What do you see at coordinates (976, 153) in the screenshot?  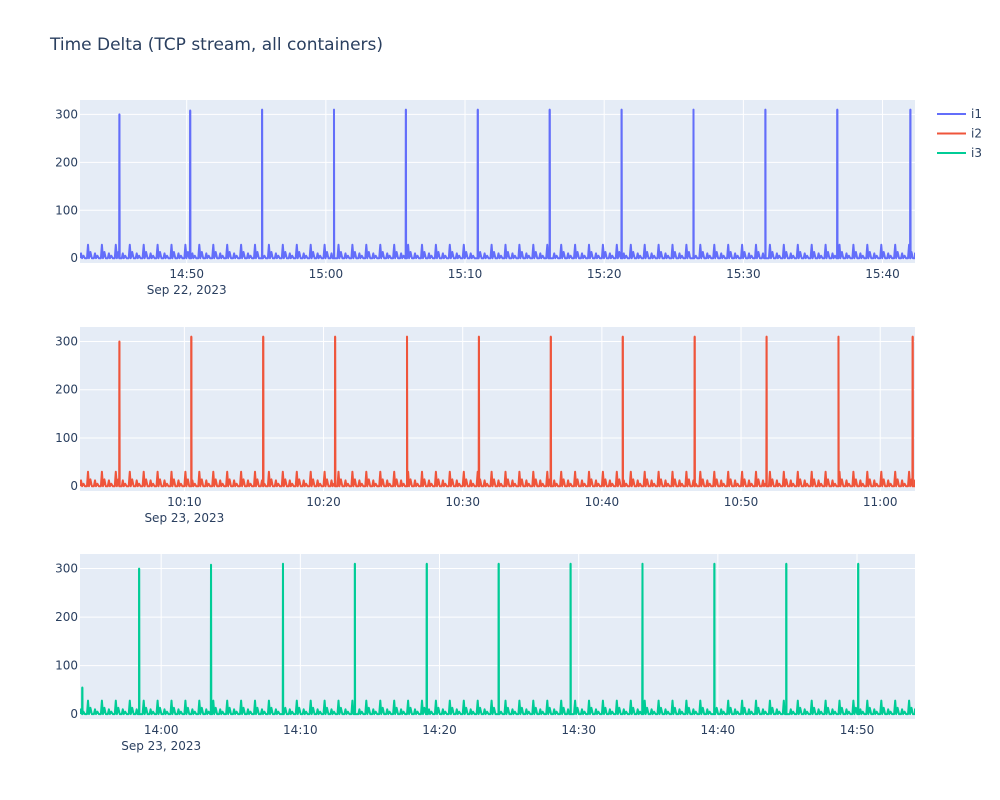 I see `legend-label: i3` at bounding box center [976, 153].